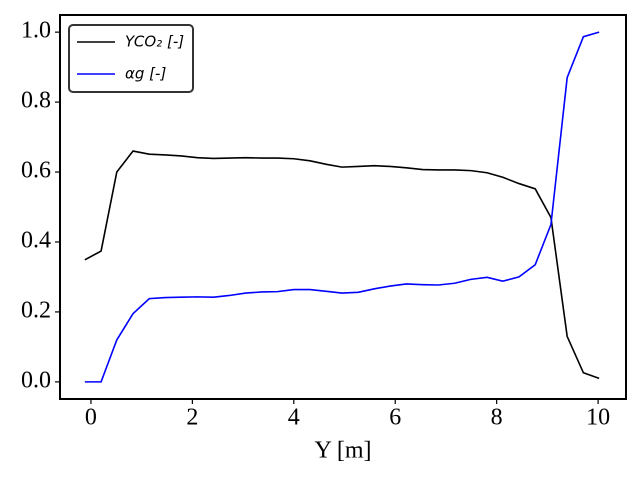 This screenshot has width=640, height=485. I want to click on y-tick-label: 0.6, so click(36, 171).